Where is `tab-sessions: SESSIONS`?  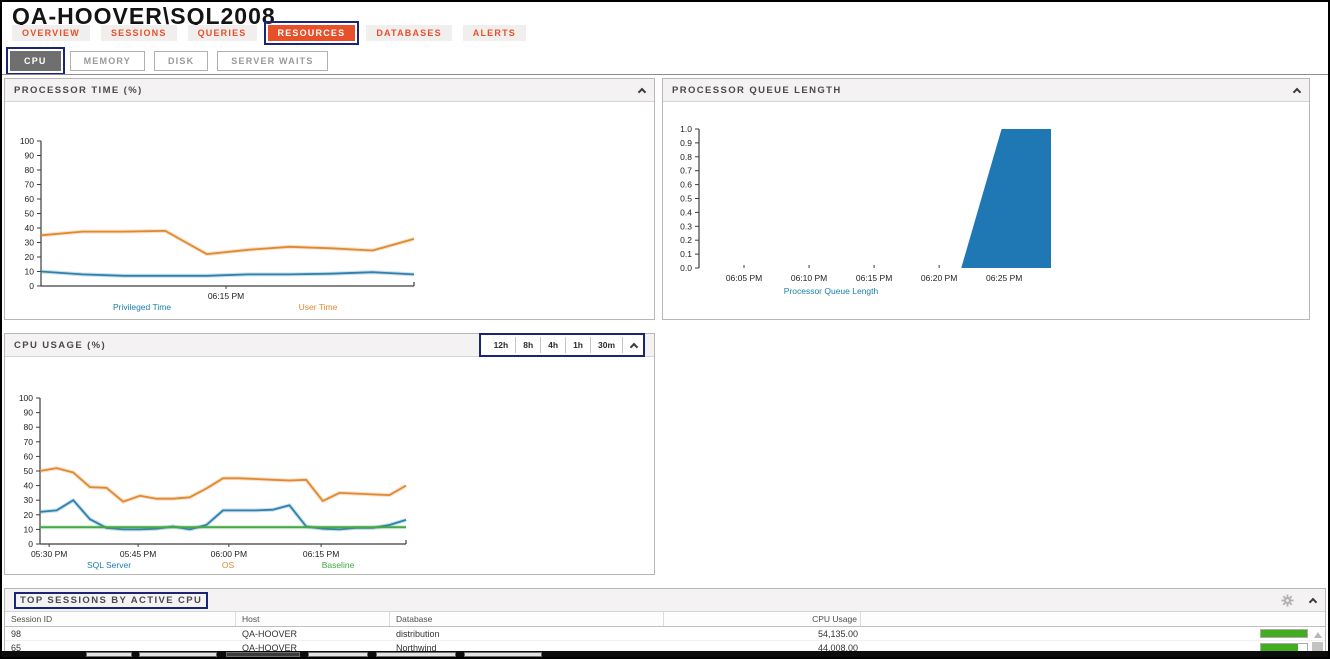
tab-sessions: SESSIONS is located at coordinates (138, 33).